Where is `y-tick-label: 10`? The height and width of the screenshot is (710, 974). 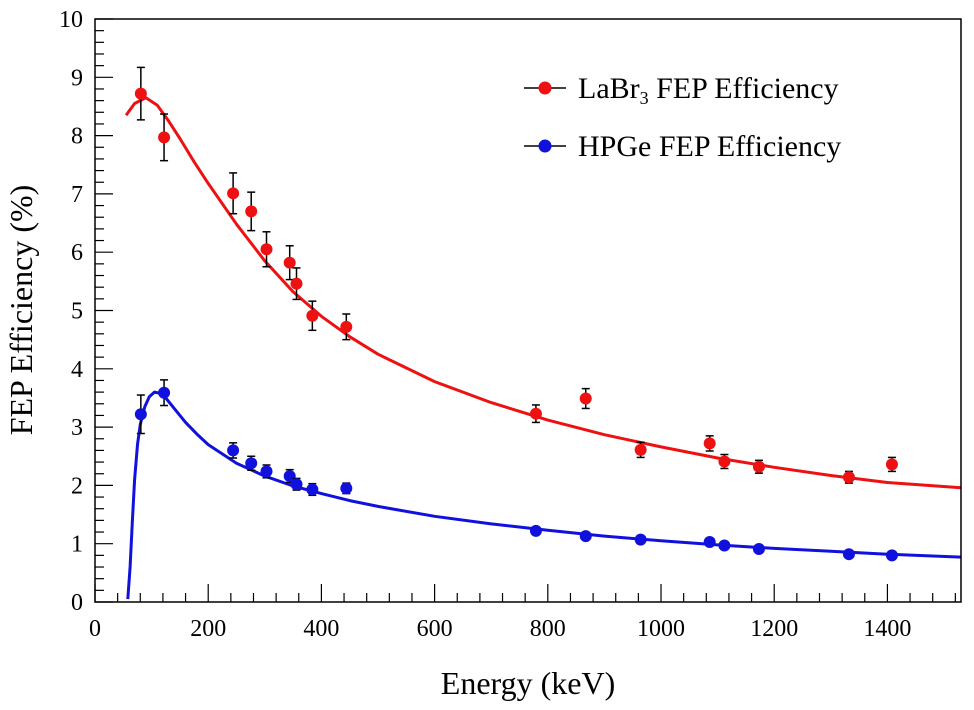 y-tick-label: 10 is located at coordinates (71, 20).